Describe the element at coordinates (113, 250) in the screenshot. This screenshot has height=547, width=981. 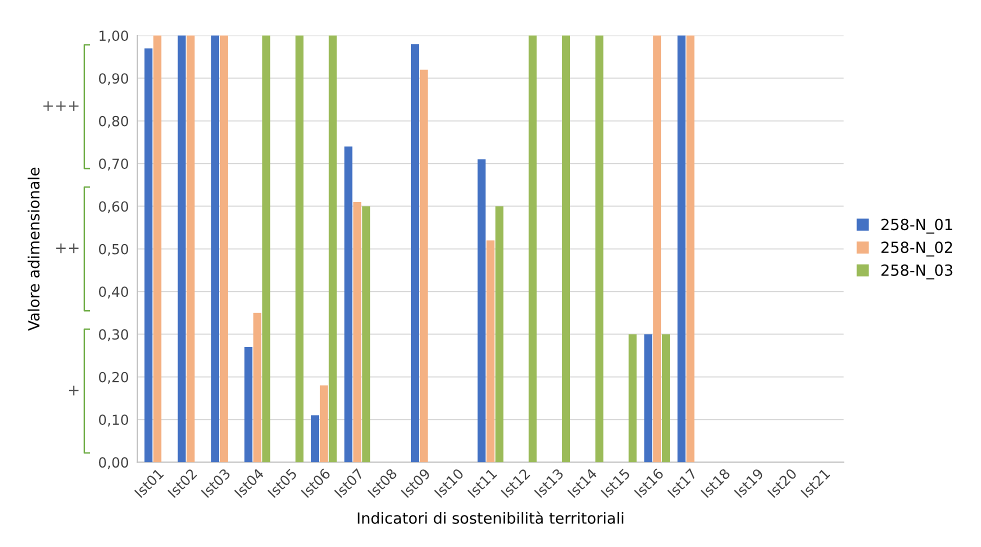
I see `y-tick-label: 0,50` at that location.